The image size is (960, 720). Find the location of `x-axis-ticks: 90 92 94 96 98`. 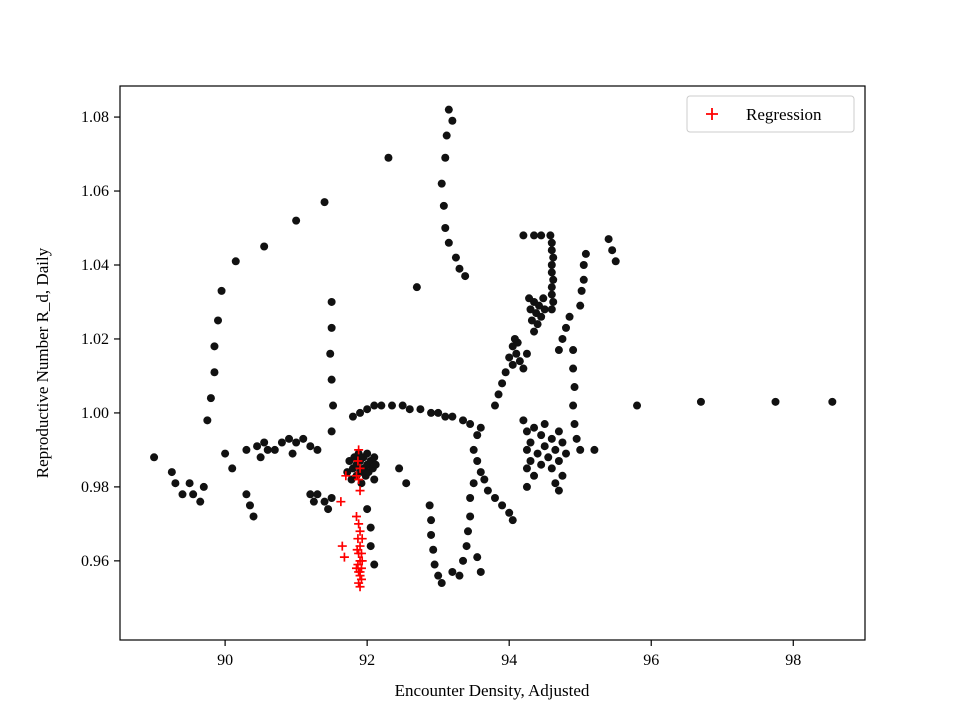

x-axis-ticks: 90 92 94 96 98 is located at coordinates (509, 654).